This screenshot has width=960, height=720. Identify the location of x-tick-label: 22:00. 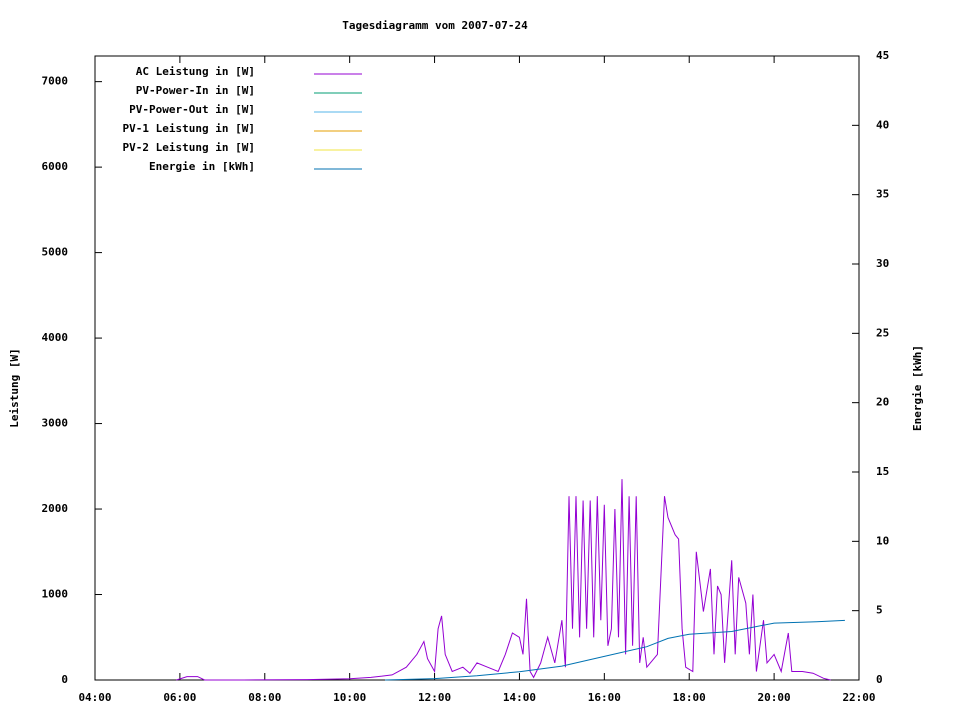
(858, 697).